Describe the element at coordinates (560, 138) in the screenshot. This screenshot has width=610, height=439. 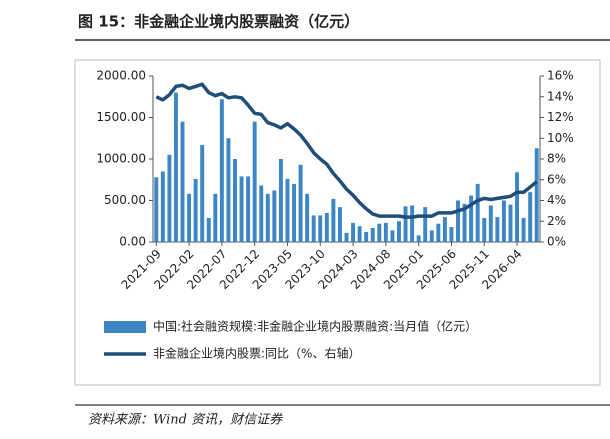
I see `y2-tick-label: 10%` at that location.